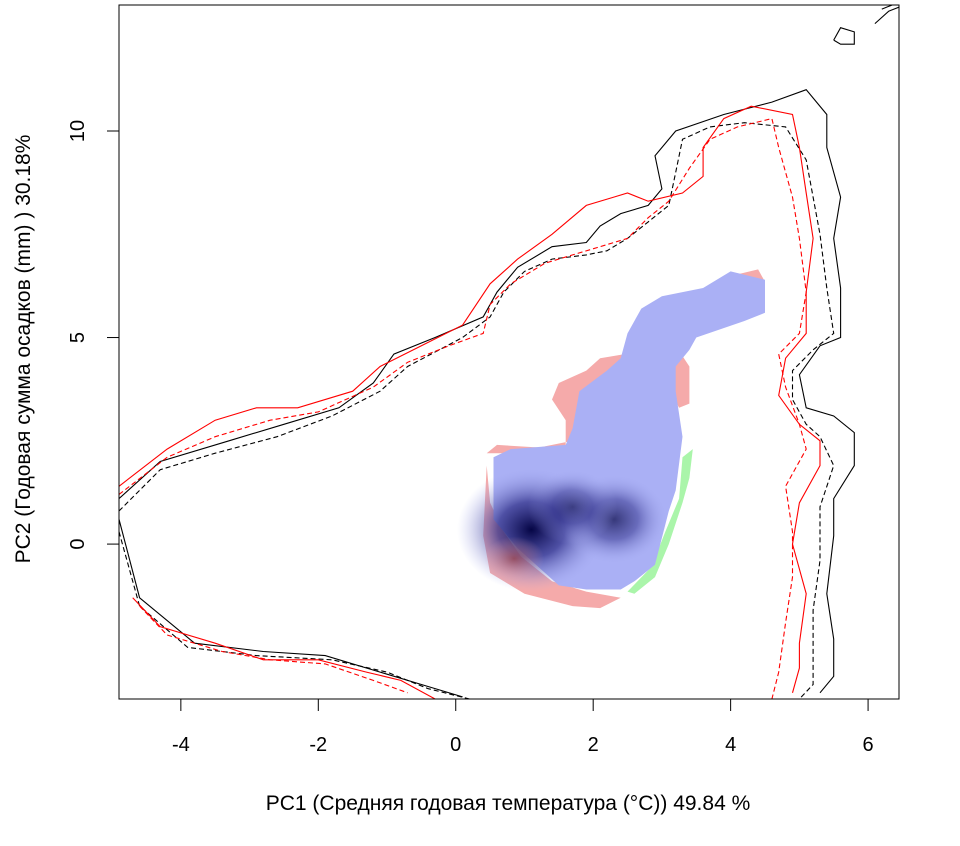 The image size is (960, 846). I want to click on y-tick-label: 0, so click(78, 544).